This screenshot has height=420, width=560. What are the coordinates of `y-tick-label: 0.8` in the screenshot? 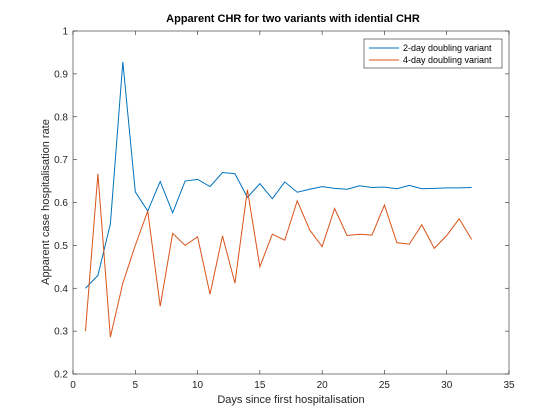 It's located at (61, 117).